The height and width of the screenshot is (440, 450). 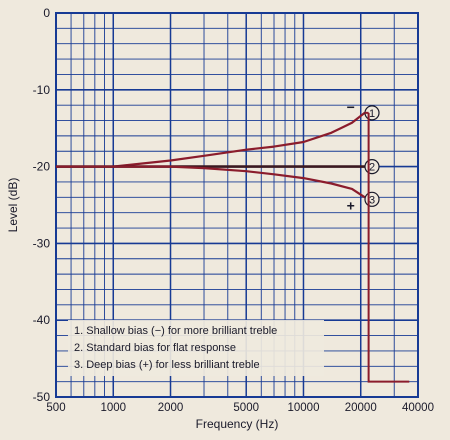 I want to click on y-tick-label: -20, so click(x=42, y=167).